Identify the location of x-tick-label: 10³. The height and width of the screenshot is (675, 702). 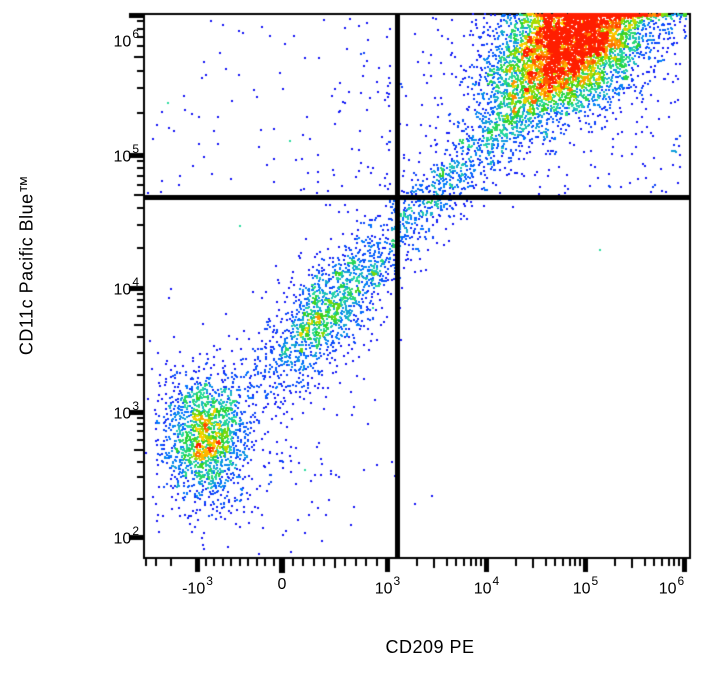
(387, 586).